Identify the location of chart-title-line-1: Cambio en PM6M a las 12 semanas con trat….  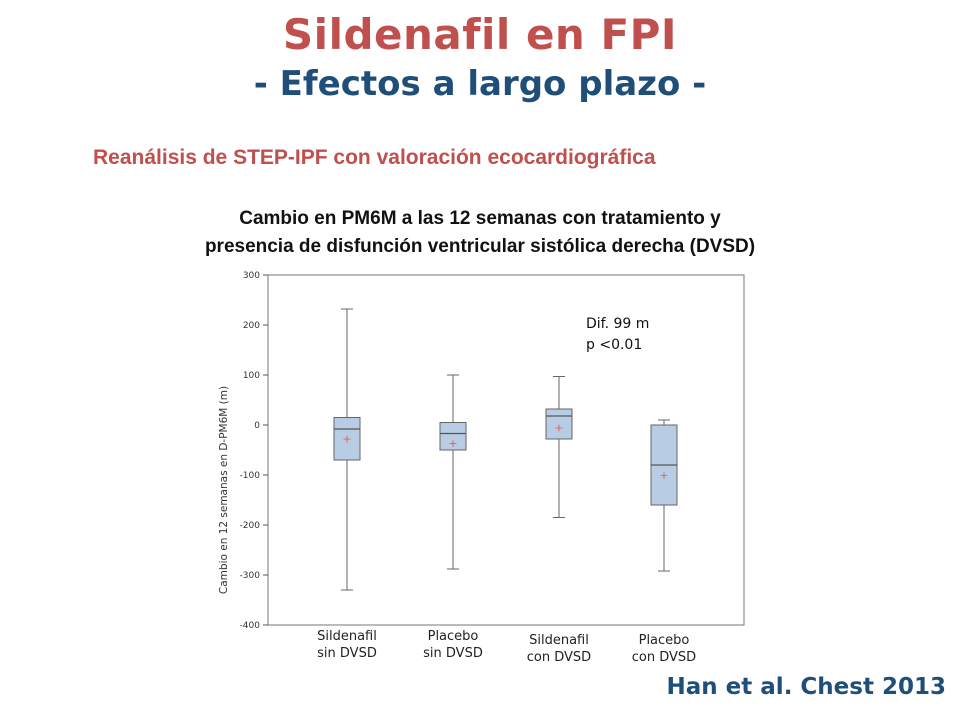
(480, 218).